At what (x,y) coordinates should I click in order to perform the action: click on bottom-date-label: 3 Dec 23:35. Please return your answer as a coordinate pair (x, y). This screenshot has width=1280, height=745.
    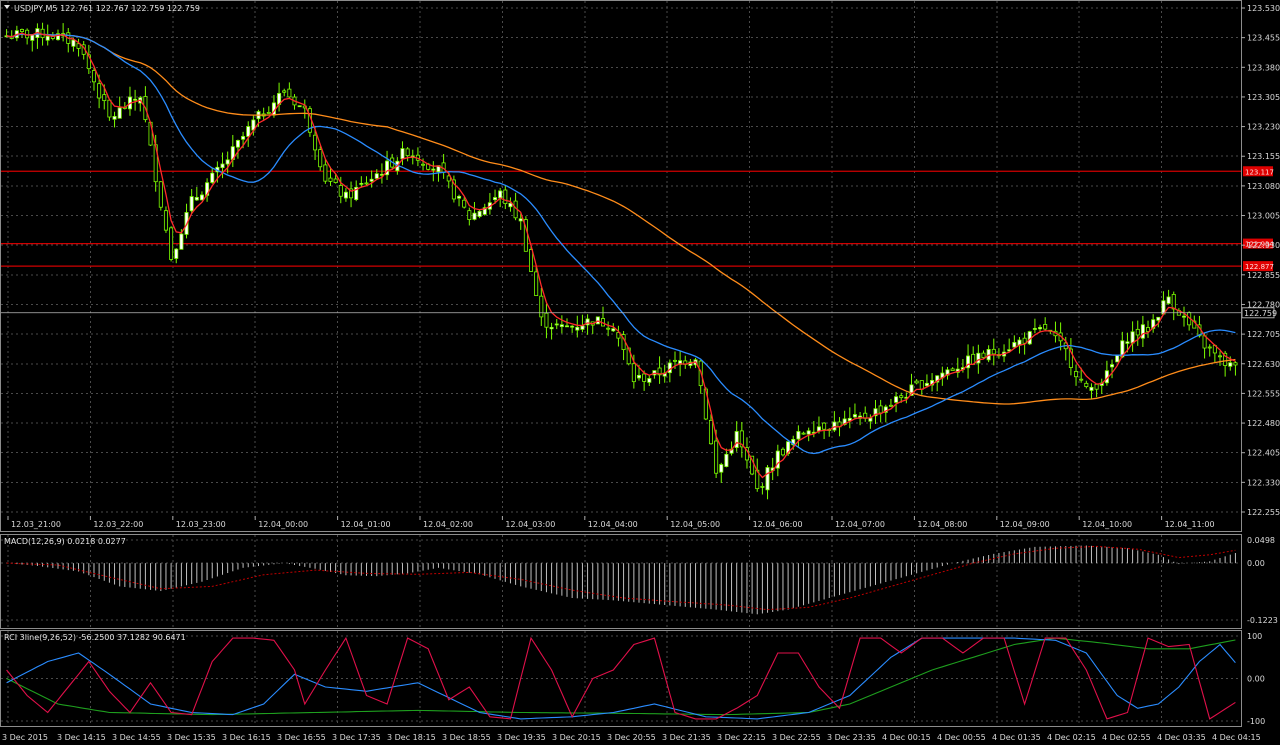
    Looking at the image, I should click on (851, 737).